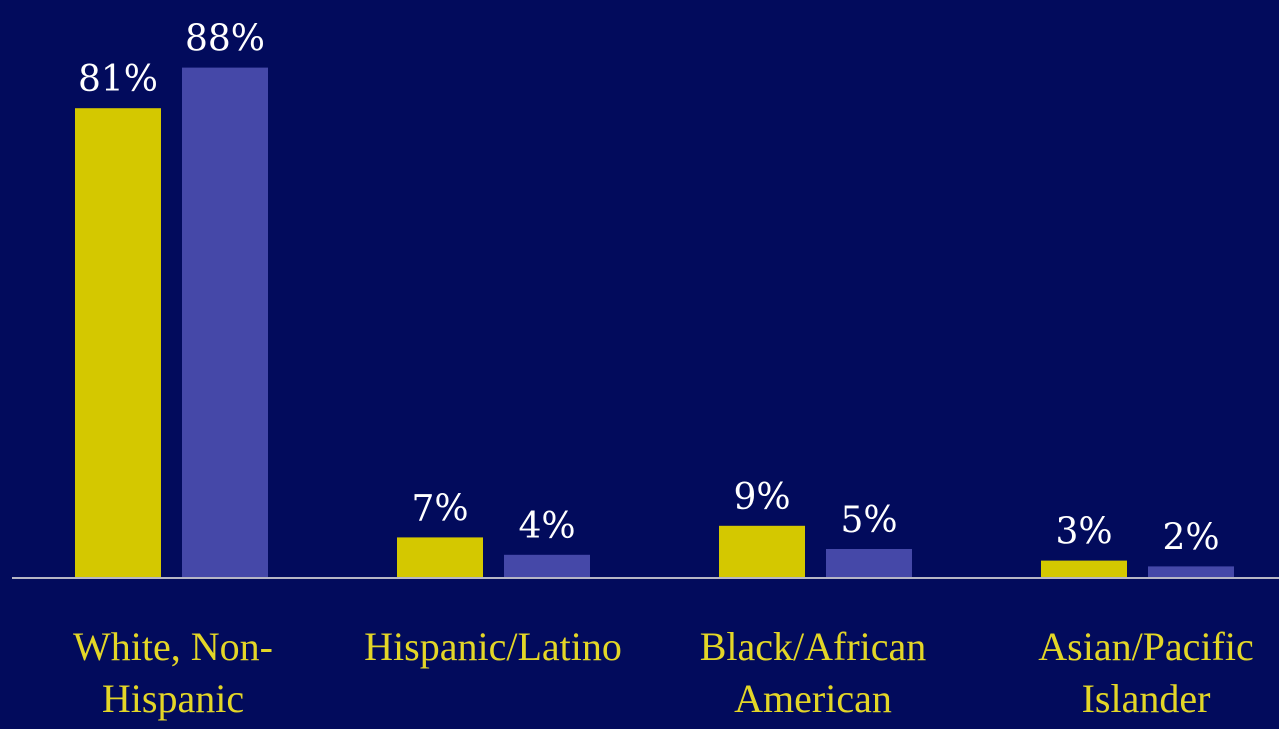 Image resolution: width=1279 pixels, height=729 pixels. I want to click on value-label-3-series-1: 2%, so click(1190, 537).